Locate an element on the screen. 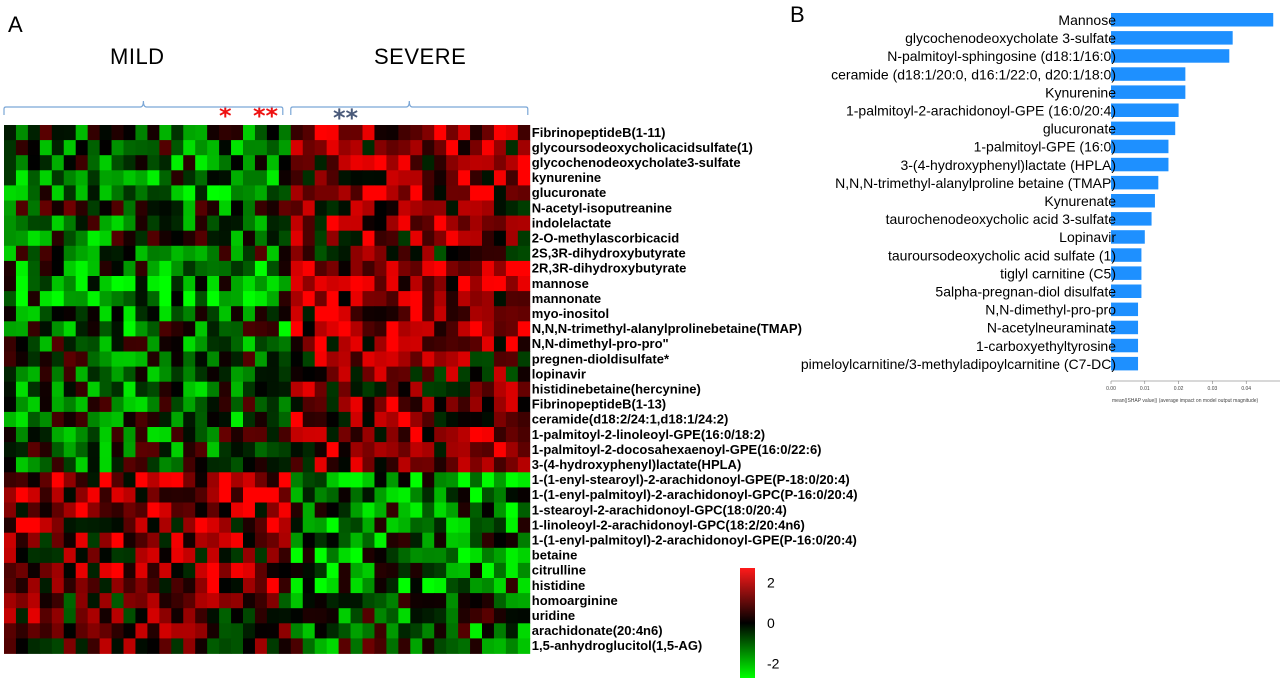  shap-bar-label: Kynurenine is located at coordinates (1080, 92).